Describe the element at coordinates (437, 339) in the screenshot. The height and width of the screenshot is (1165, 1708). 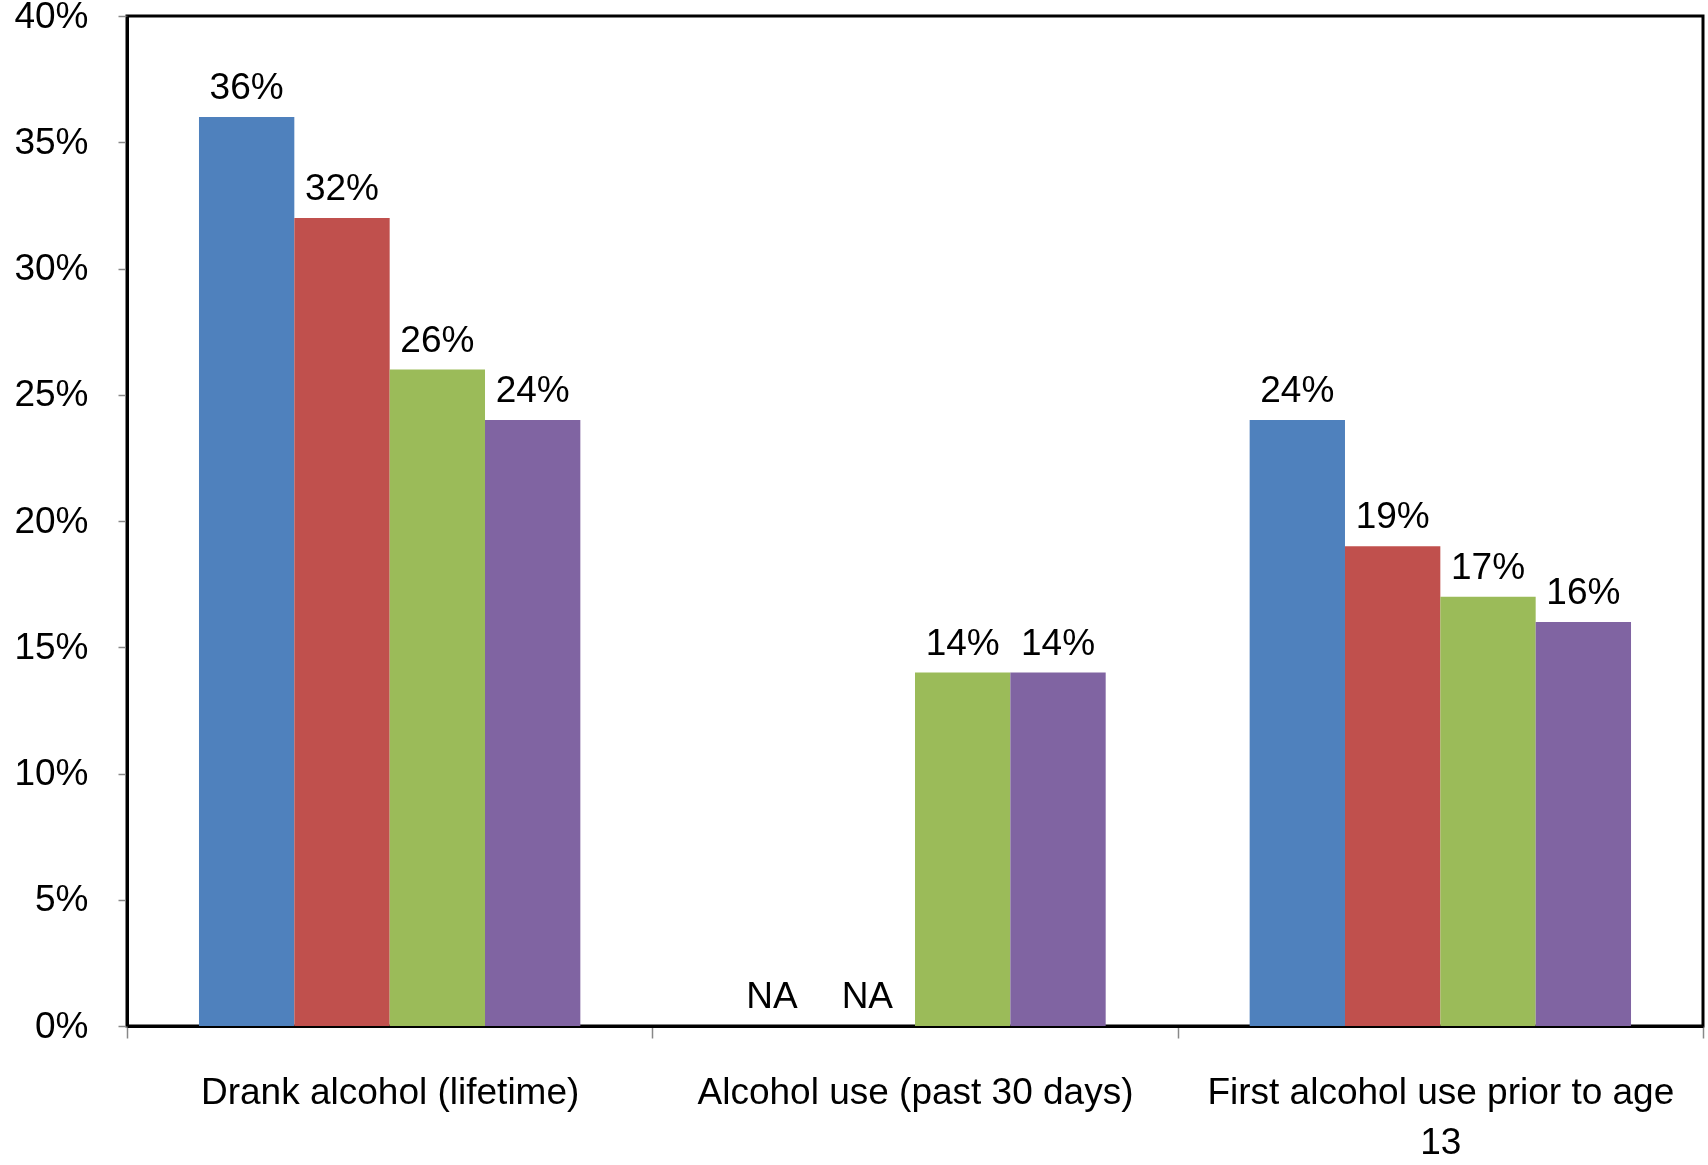
I see `data-label: 26%` at that location.